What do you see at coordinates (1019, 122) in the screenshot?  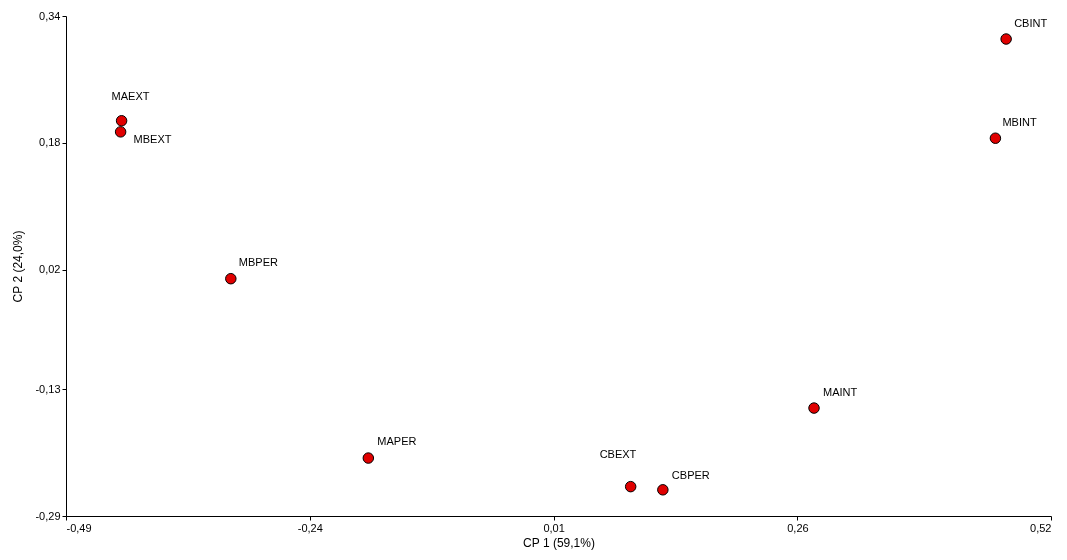 I see `annotation: MBINT` at bounding box center [1019, 122].